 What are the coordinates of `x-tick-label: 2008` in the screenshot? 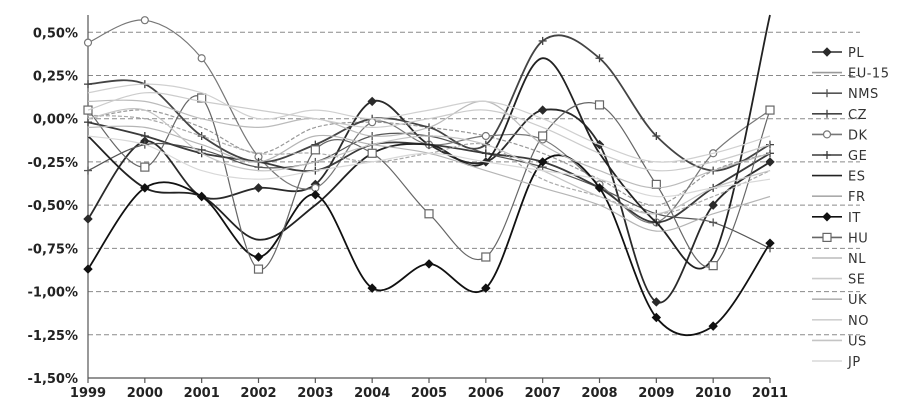 It's located at (599, 393).